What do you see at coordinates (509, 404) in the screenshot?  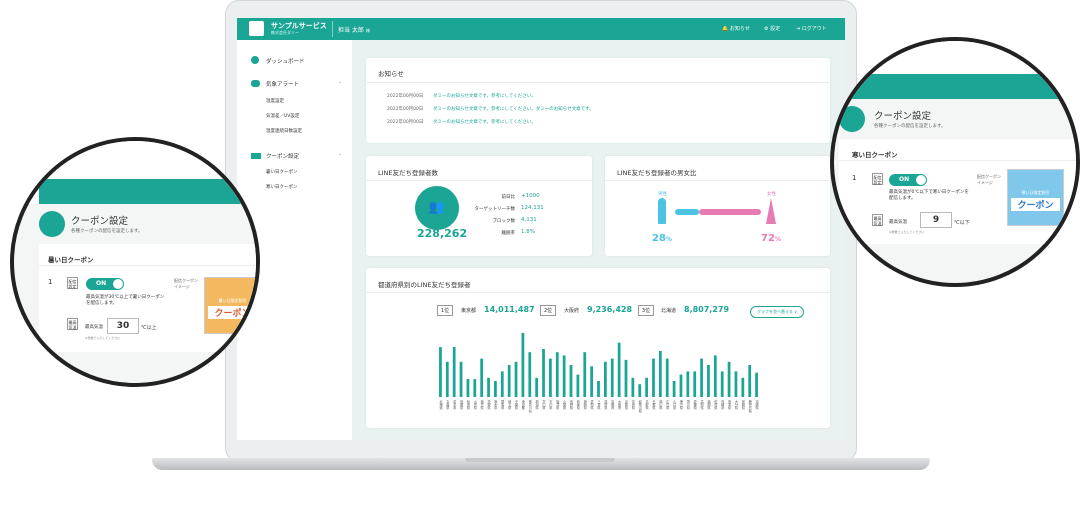 I see `x-tick-label: 埼玉県` at bounding box center [509, 404].